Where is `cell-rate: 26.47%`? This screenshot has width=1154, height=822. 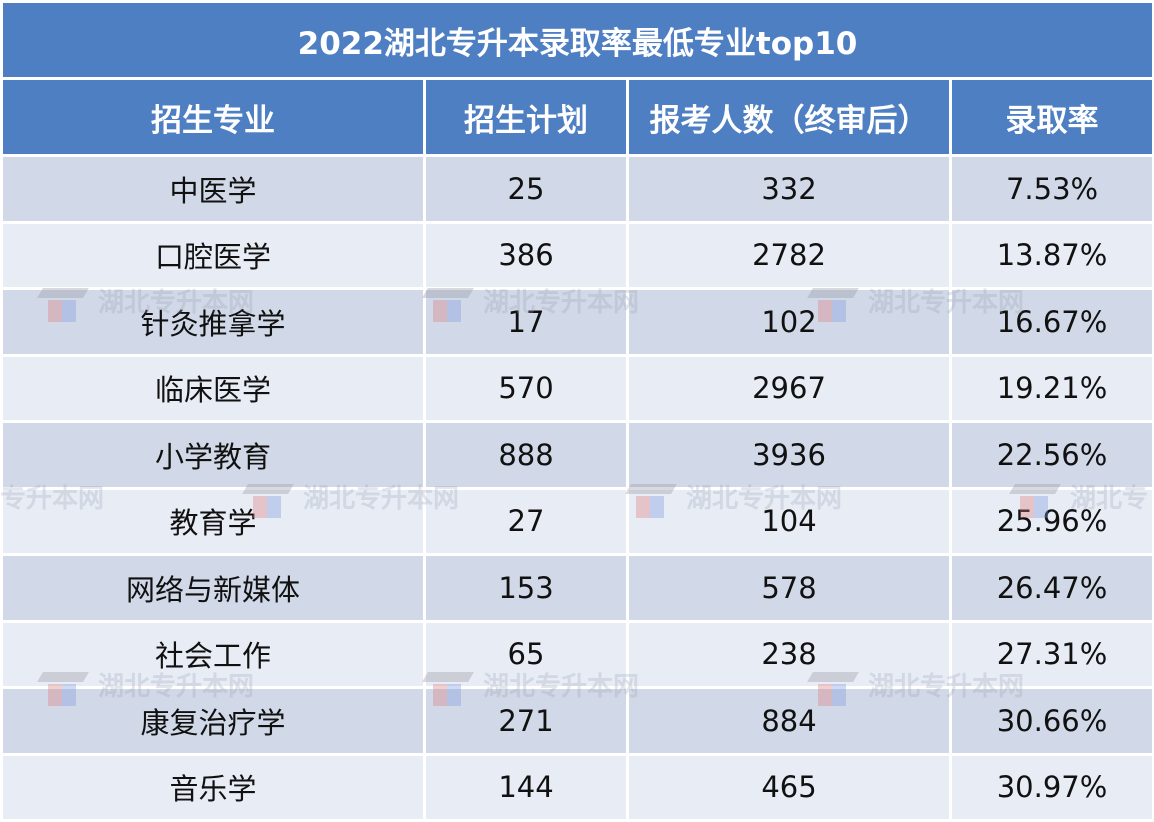 cell-rate: 26.47% is located at coordinates (1052, 588).